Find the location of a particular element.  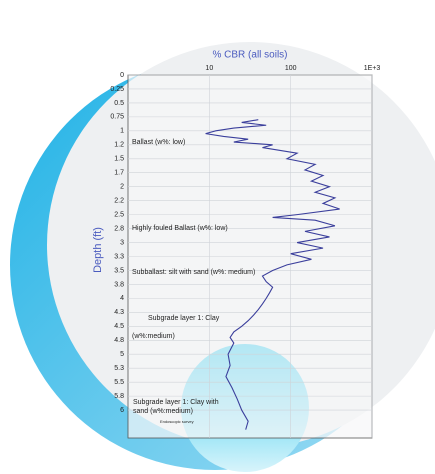

y-tick-label: 0.5 is located at coordinates (119, 103).